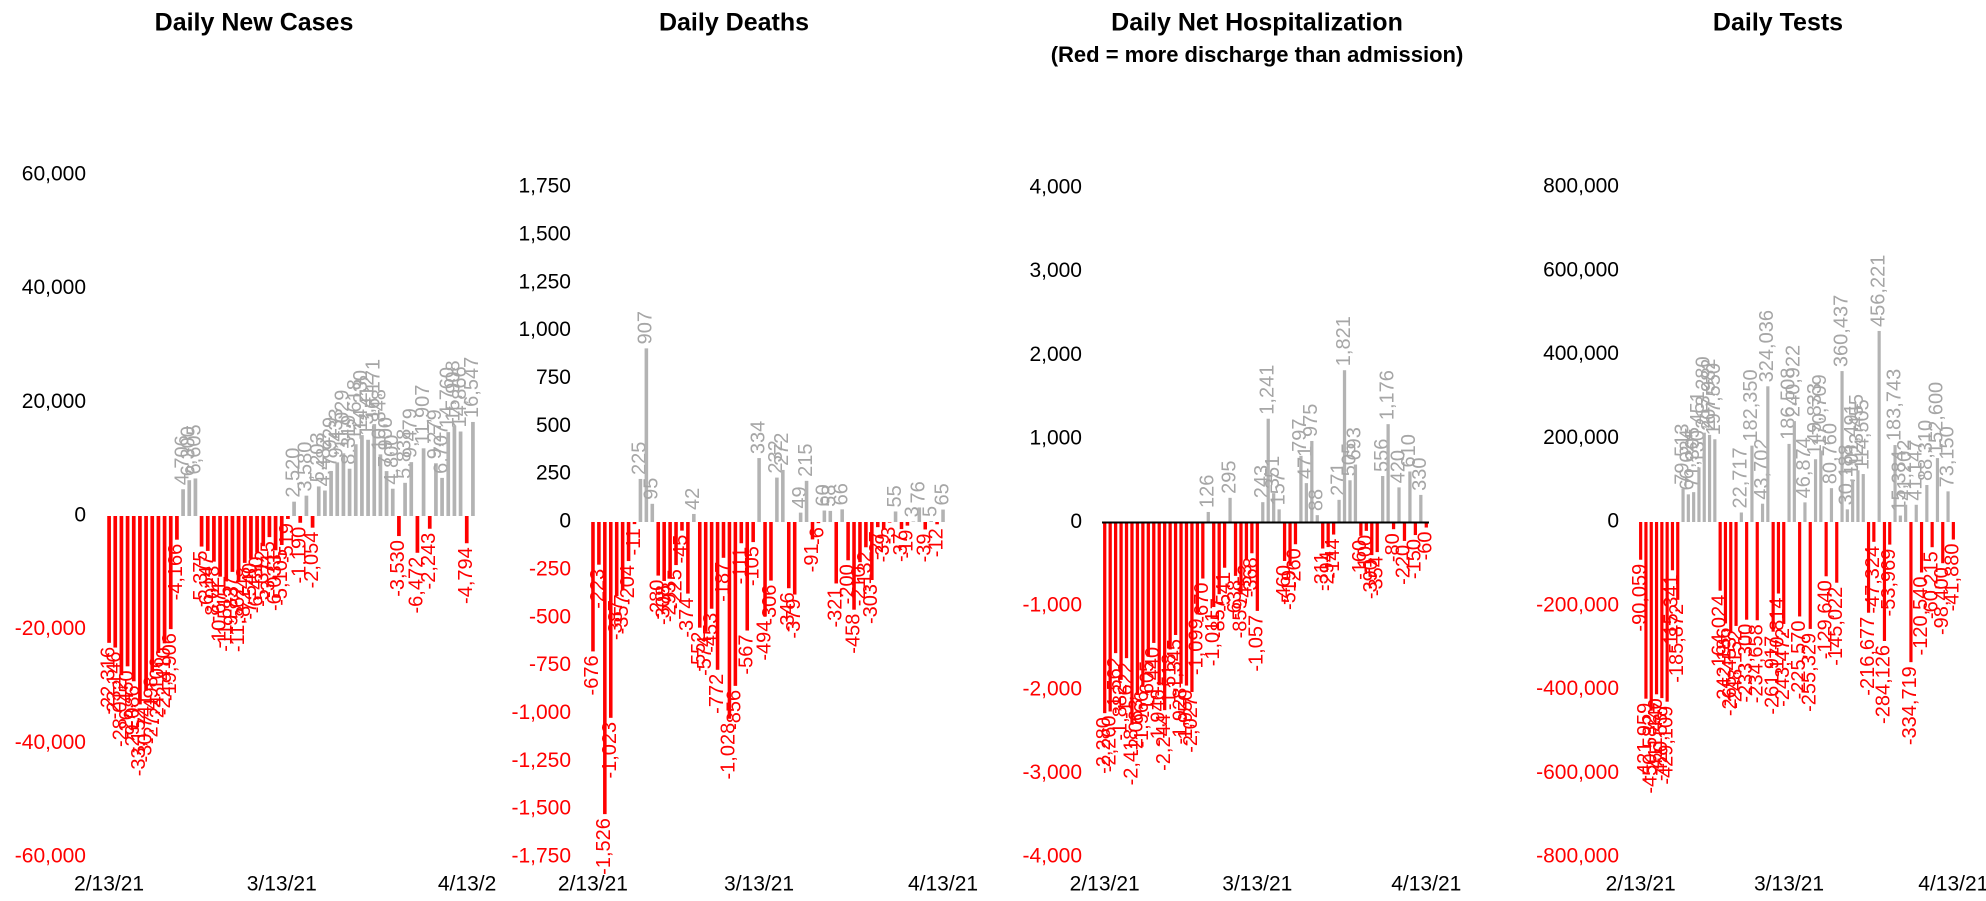 The height and width of the screenshot is (901, 1986). What do you see at coordinates (1815, 419) in the screenshot?
I see `data-label: 149,833` at bounding box center [1815, 419].